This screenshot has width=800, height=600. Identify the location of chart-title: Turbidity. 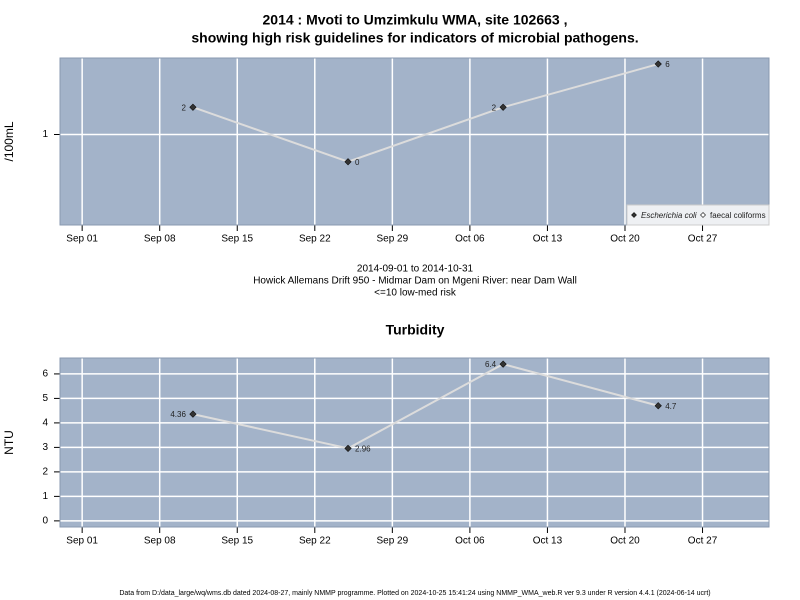
(415, 330).